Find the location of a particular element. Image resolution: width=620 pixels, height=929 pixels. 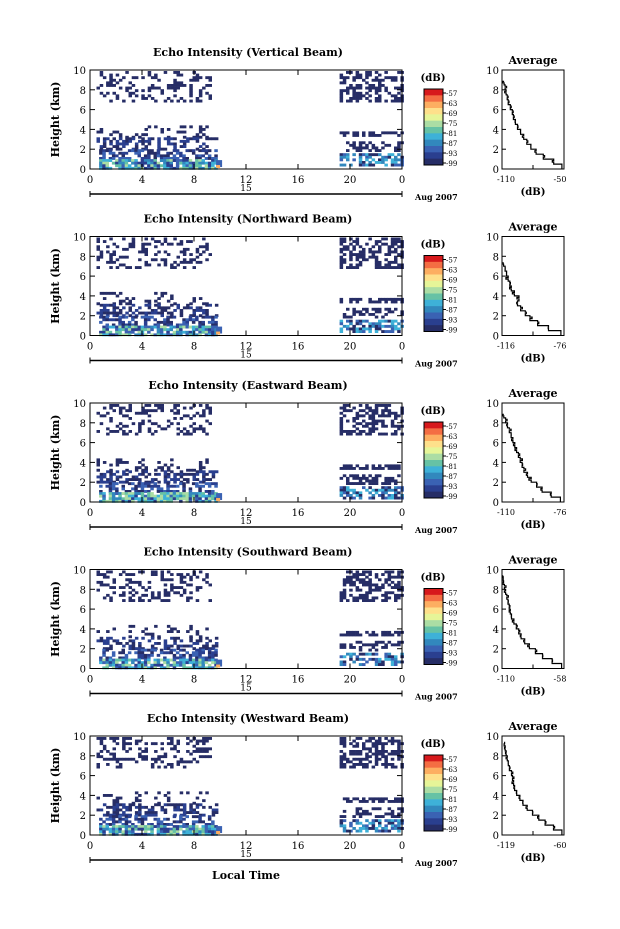

x-tick-label: 4 is located at coordinates (142, 846).